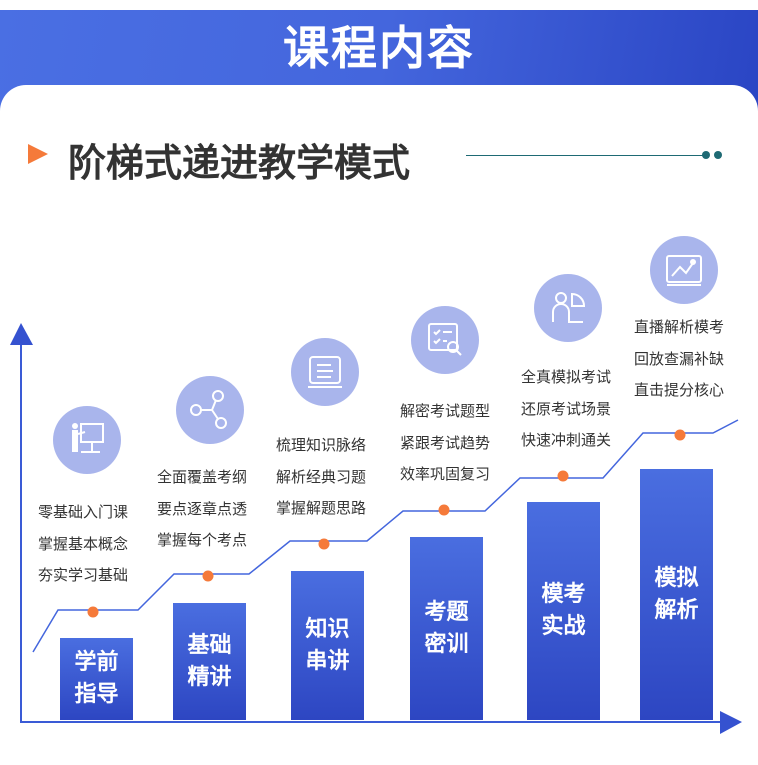 The height and width of the screenshot is (765, 758). I want to click on x-axis-arrow-icon, so click(731, 722).